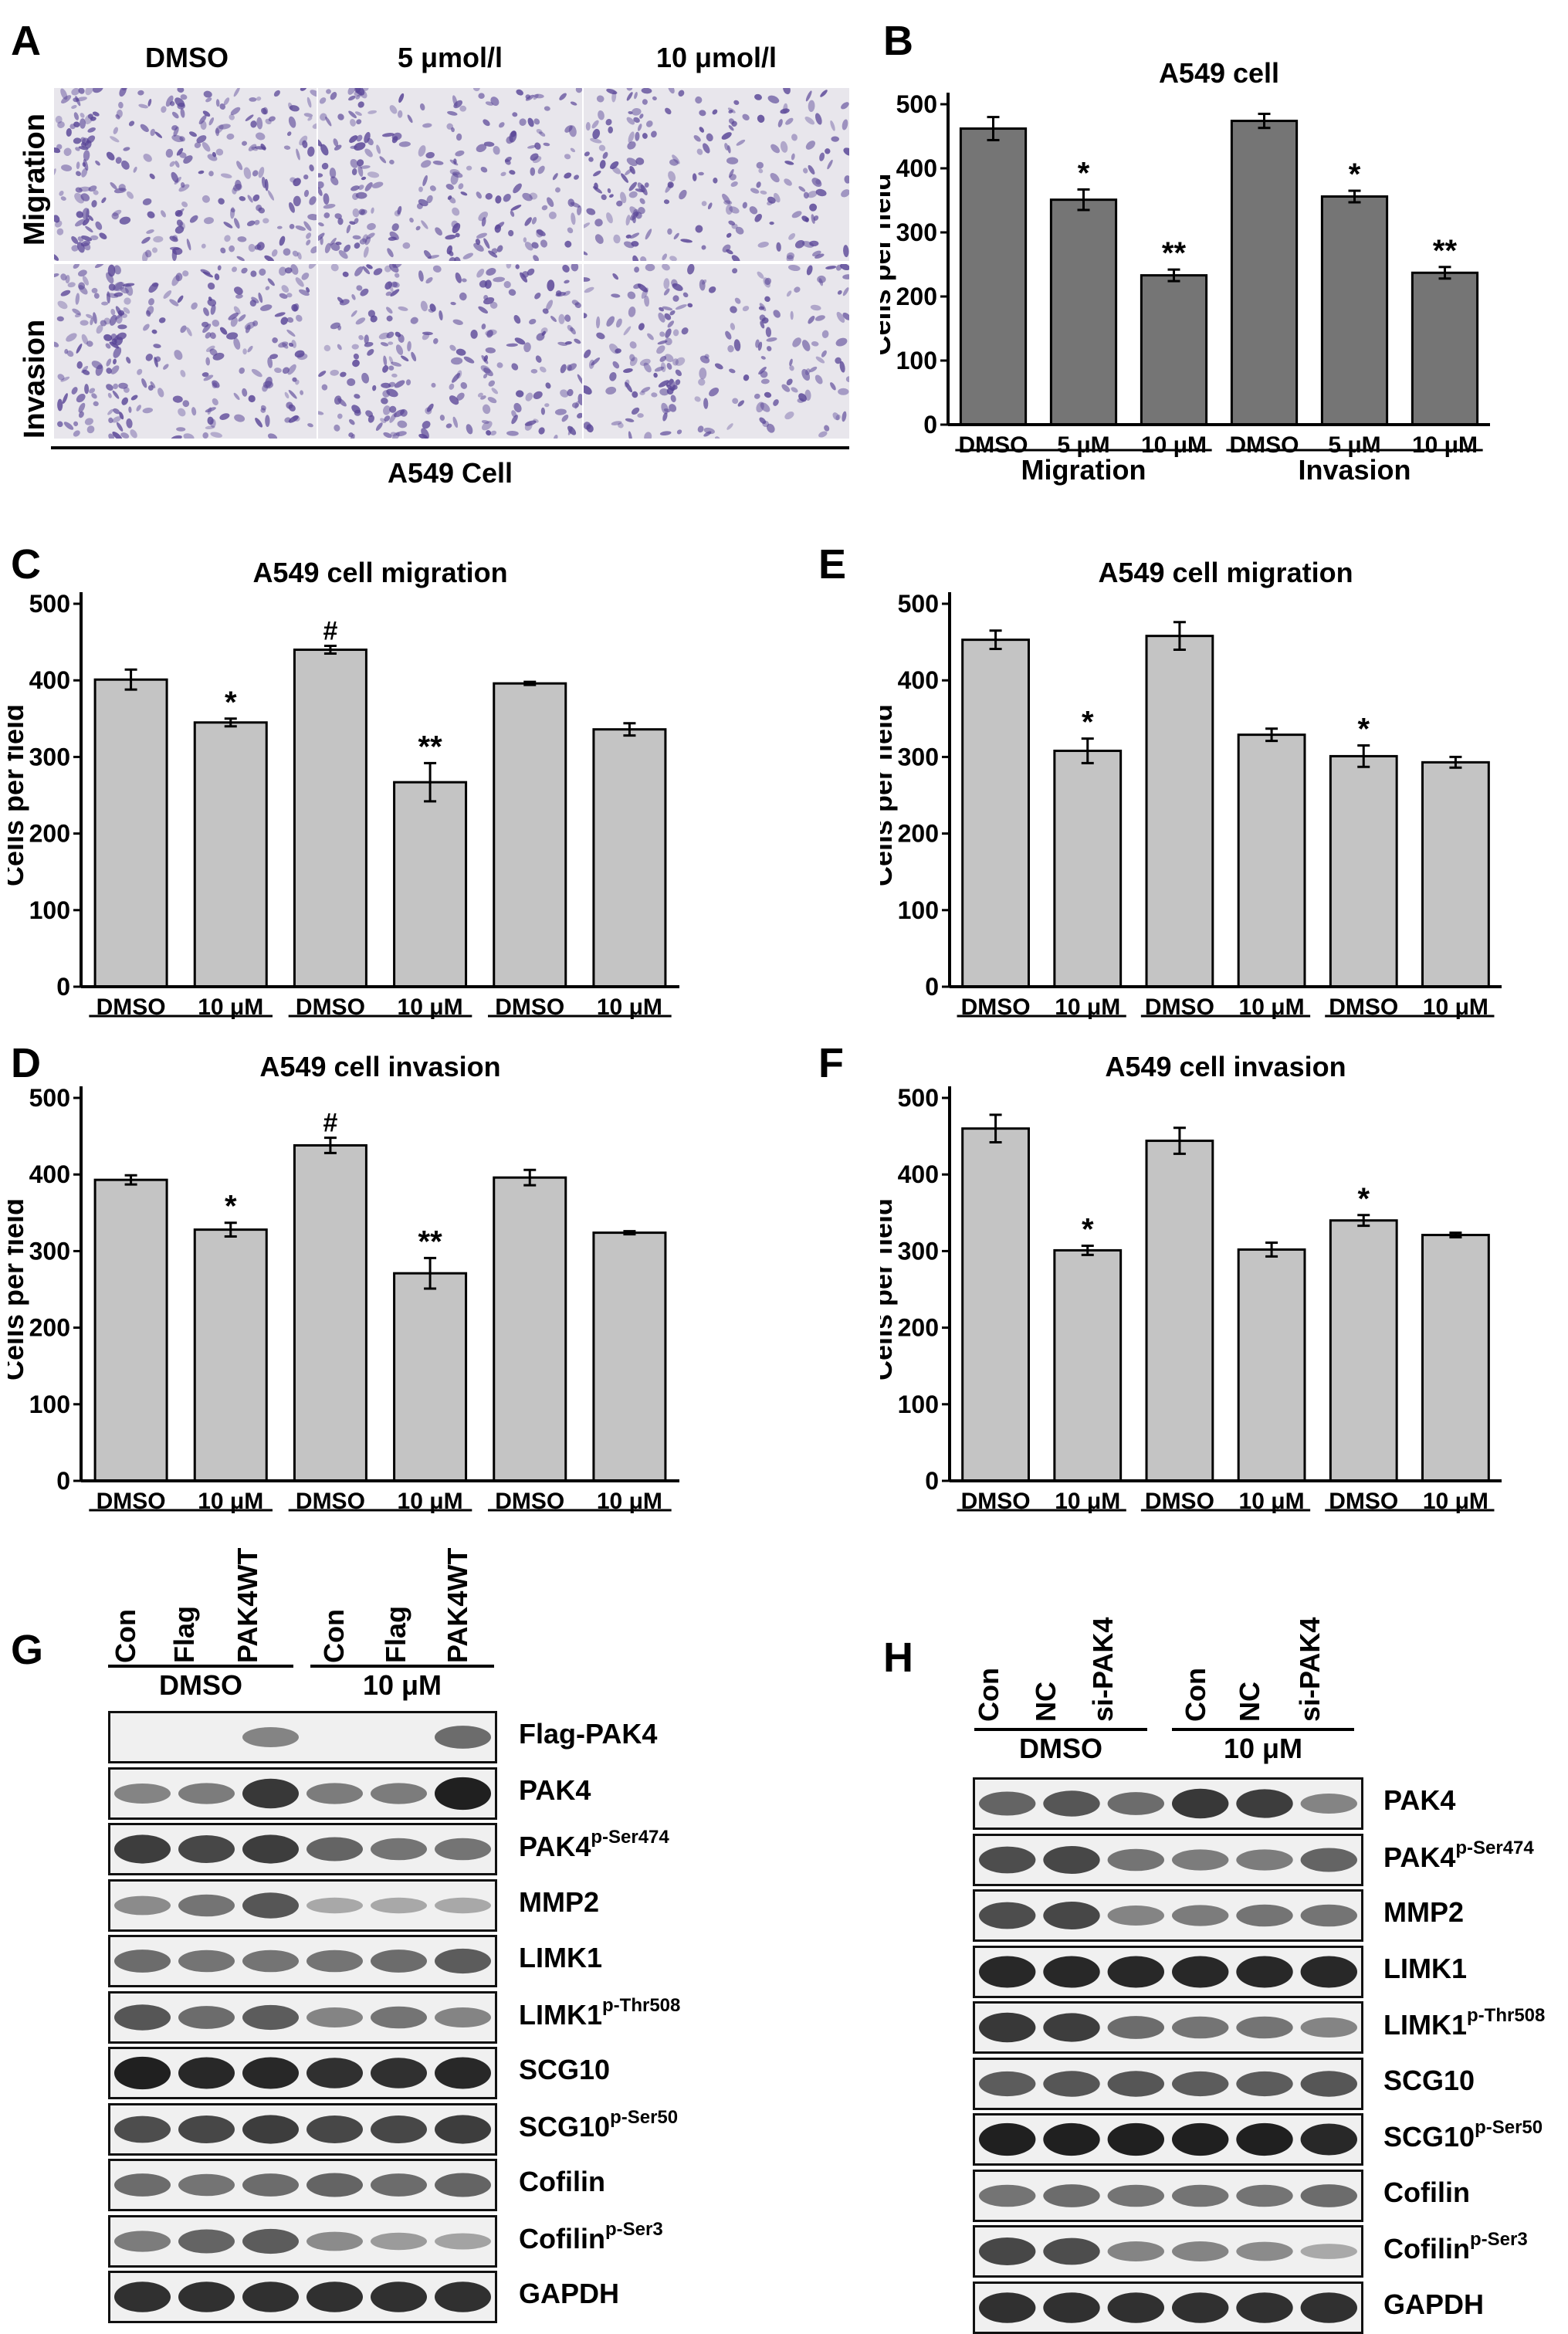  Describe the element at coordinates (330, 1123) in the screenshot. I see `significance-mark: #` at that location.